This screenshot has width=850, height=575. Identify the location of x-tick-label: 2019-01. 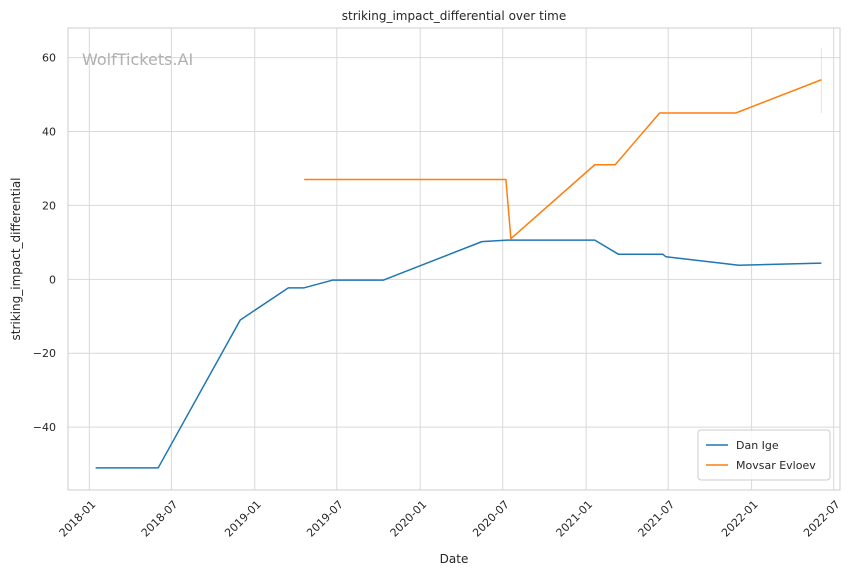
(243, 519).